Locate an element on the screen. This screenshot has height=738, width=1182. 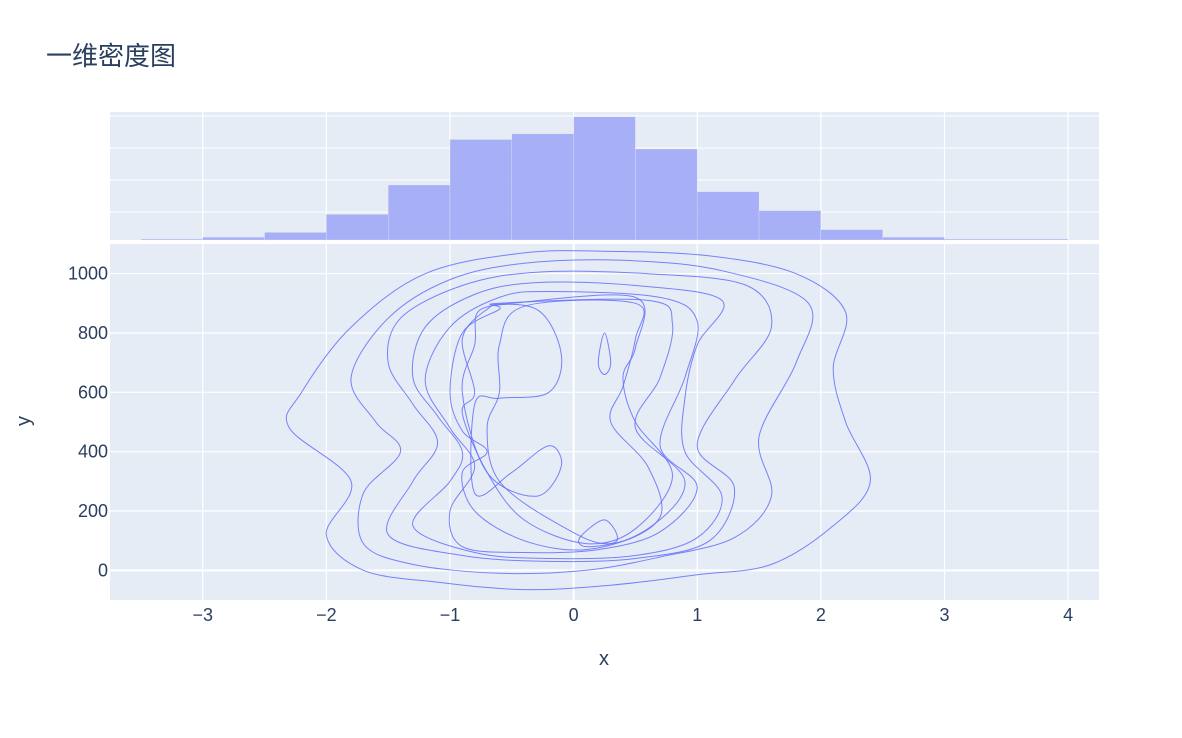
y-tick-label: 800 is located at coordinates (93, 333).